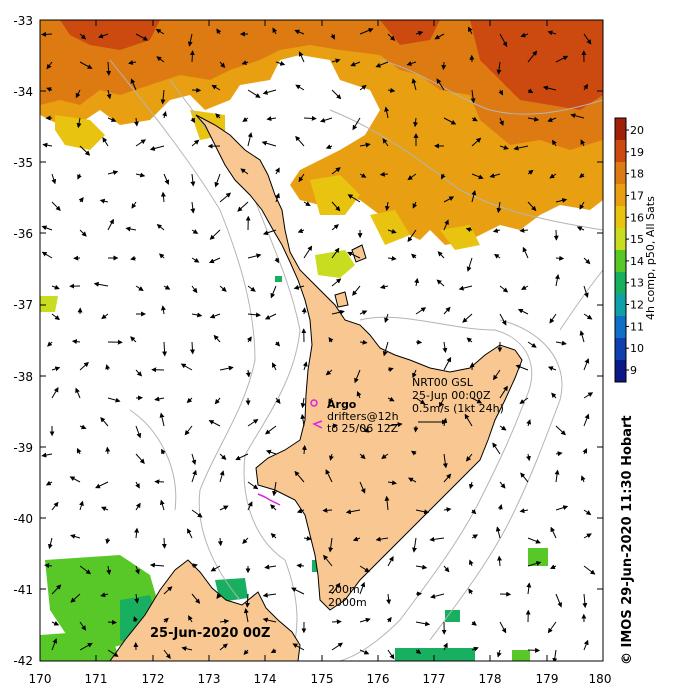  What do you see at coordinates (359, 253) in the screenshot?
I see `great-barrier-island` at bounding box center [359, 253].